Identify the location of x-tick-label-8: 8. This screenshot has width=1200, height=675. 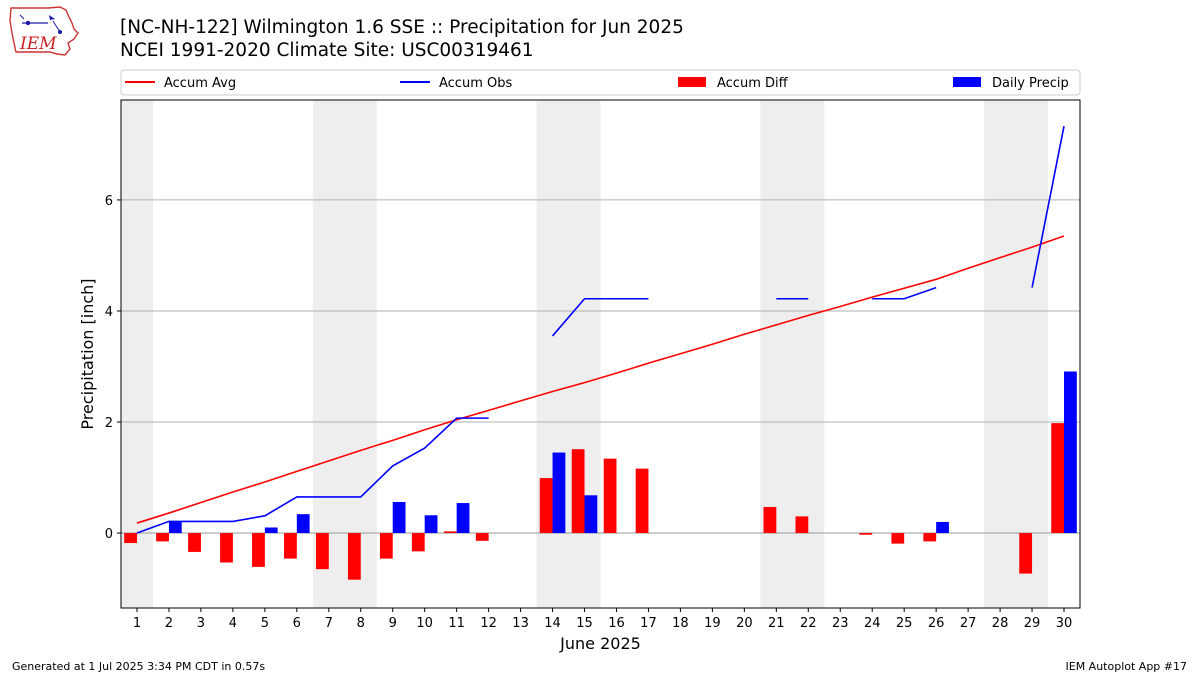
(361, 623).